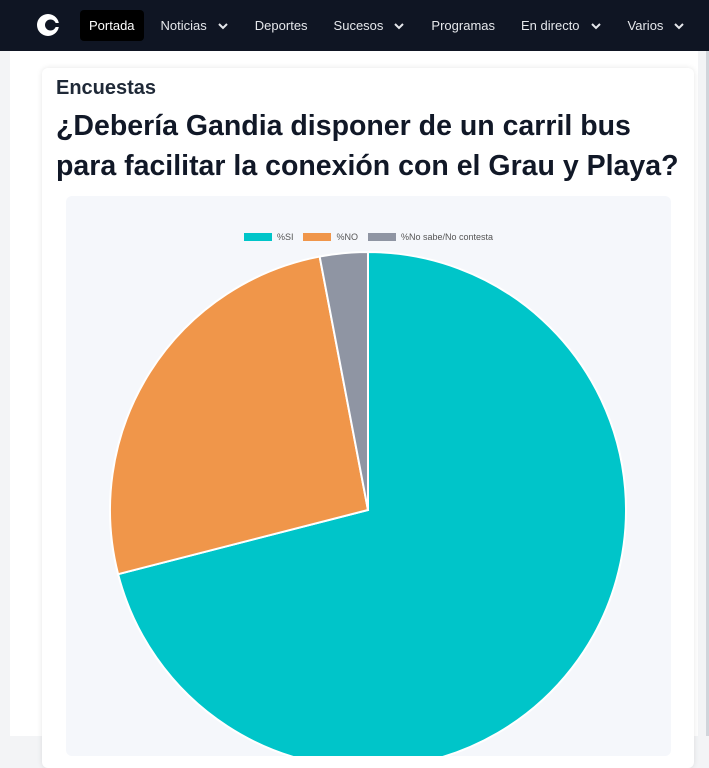  I want to click on nav-item-varios: Varios, so click(657, 25).